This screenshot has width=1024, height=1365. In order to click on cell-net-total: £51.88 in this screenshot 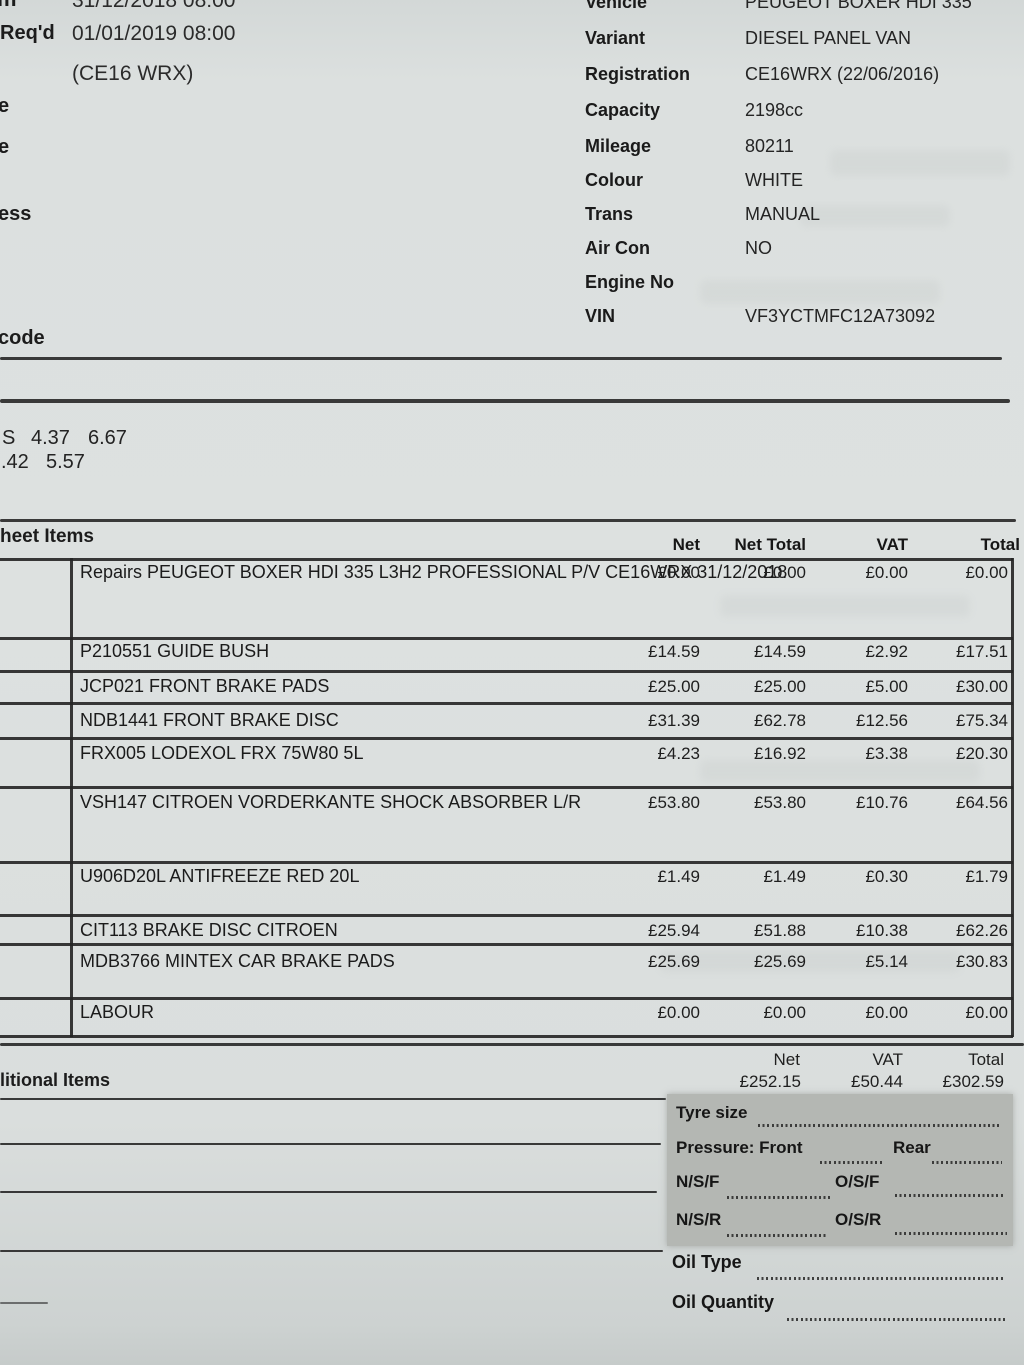, I will do `click(780, 930)`.